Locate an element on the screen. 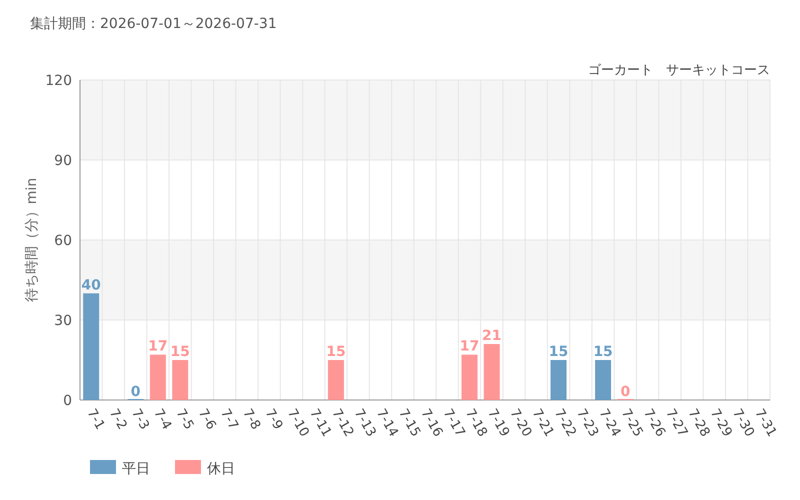  x-tick-label: 7-7 is located at coordinates (229, 419).